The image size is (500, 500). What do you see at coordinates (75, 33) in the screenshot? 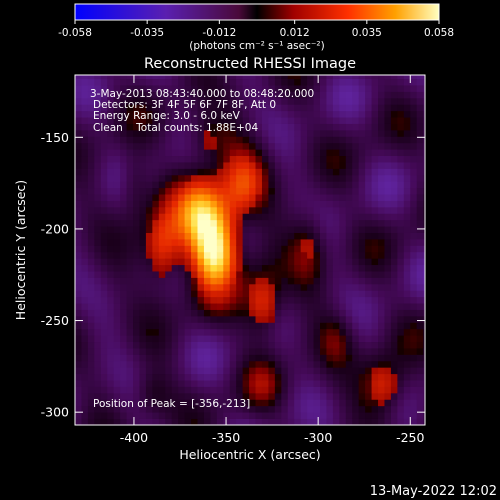
I see `colorbar-tick-label: -0.058` at bounding box center [75, 33].